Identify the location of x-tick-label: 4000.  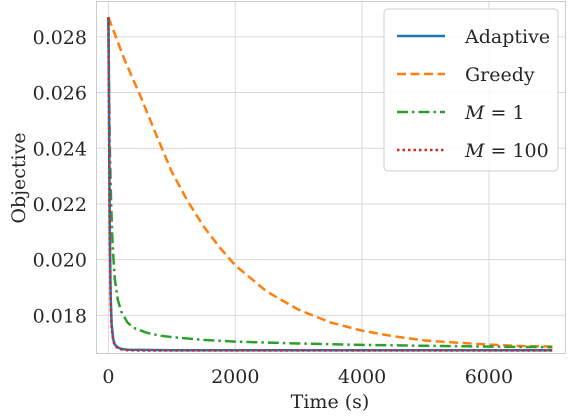
(362, 377).